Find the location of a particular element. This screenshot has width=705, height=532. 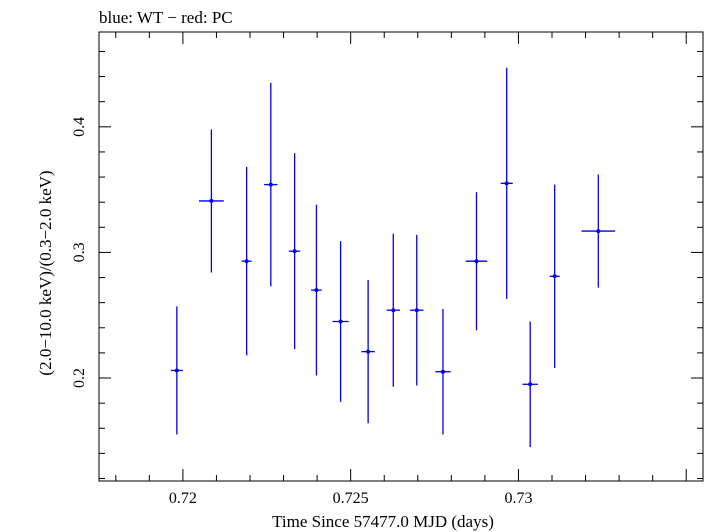

x-axis-label: Time Since 57477.0 MJD (days) is located at coordinates (383, 521).